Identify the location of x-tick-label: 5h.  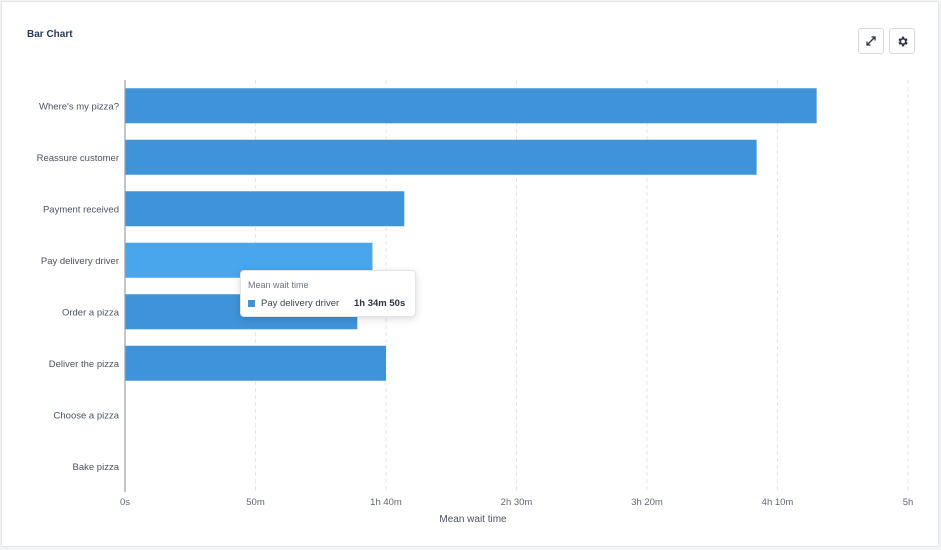
(908, 502).